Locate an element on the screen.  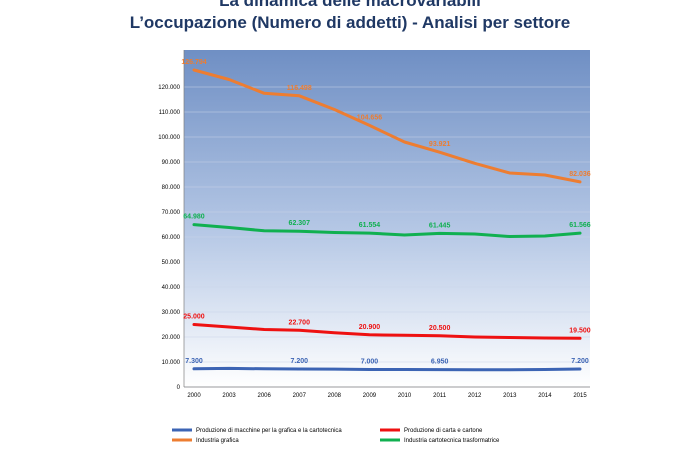
y-tick-label: 30.000 is located at coordinates (171, 313).